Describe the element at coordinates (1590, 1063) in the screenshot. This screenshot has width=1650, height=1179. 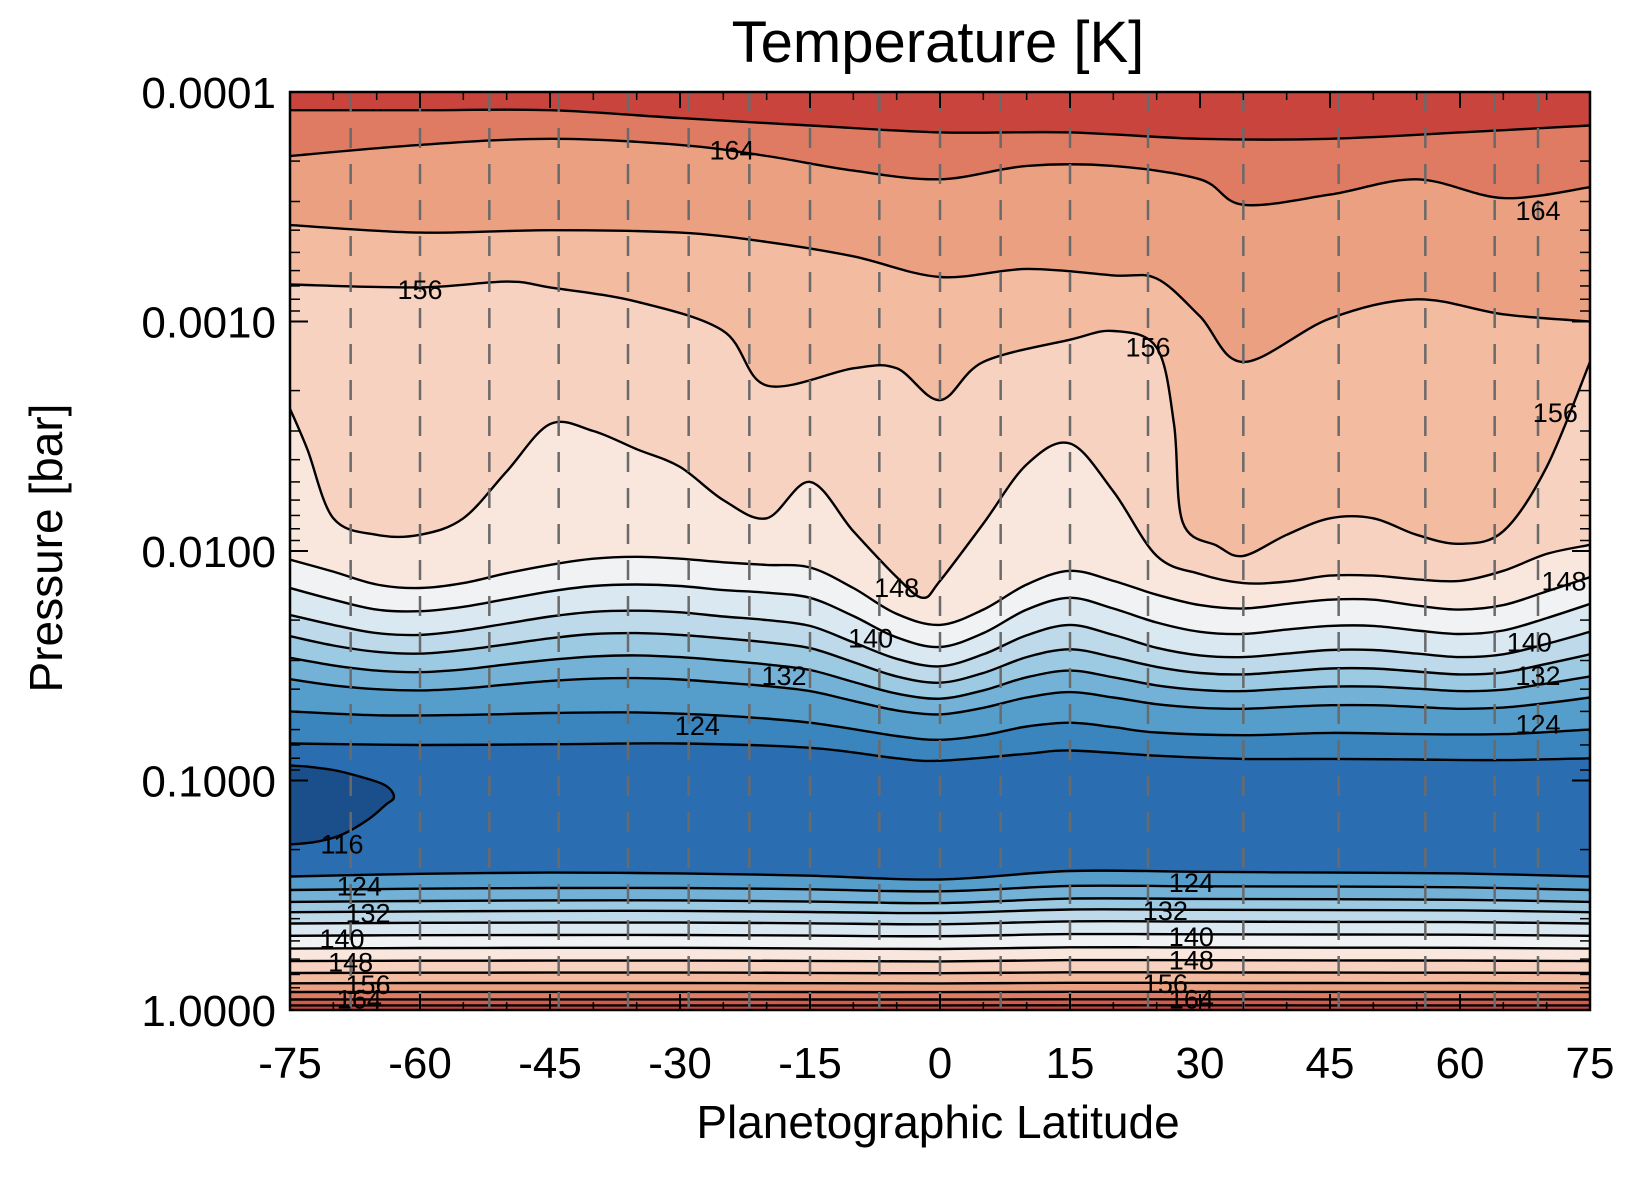
I see `x-tick-label: 75` at that location.